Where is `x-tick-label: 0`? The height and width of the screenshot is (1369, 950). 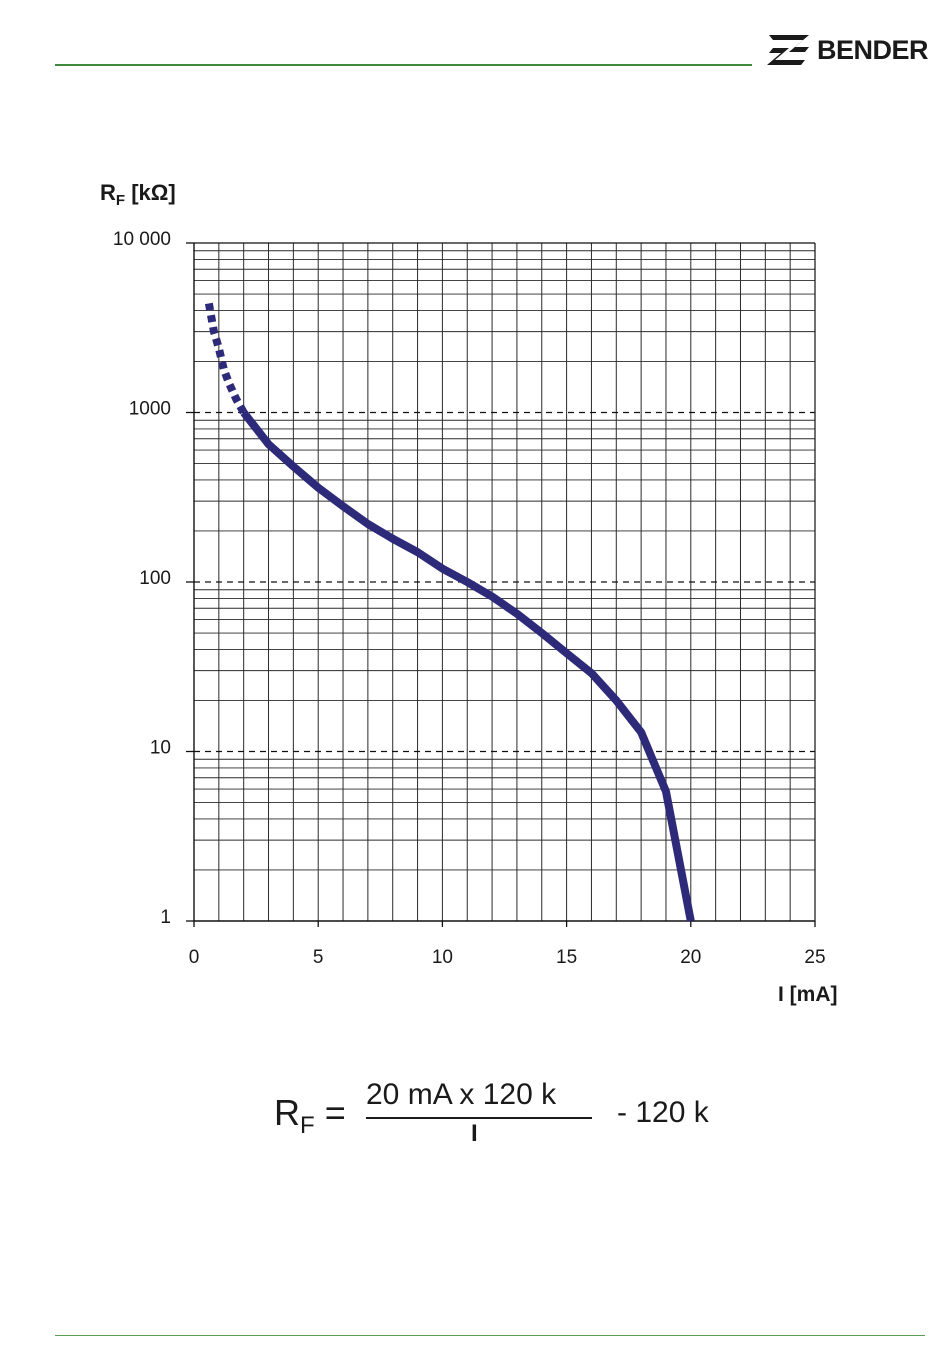
x-tick-label: 0 is located at coordinates (194, 957).